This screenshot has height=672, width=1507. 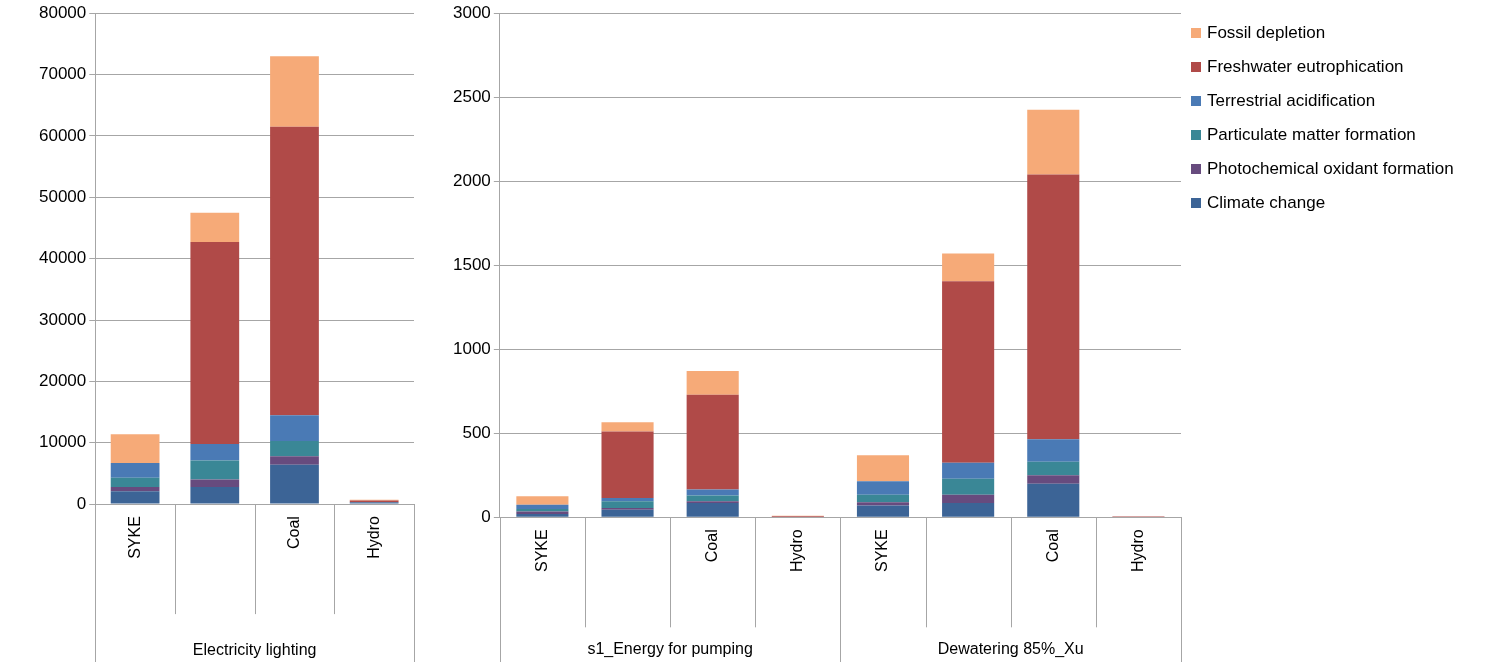 What do you see at coordinates (1311, 134) in the screenshot?
I see `legend-label: Particulate matter formation` at bounding box center [1311, 134].